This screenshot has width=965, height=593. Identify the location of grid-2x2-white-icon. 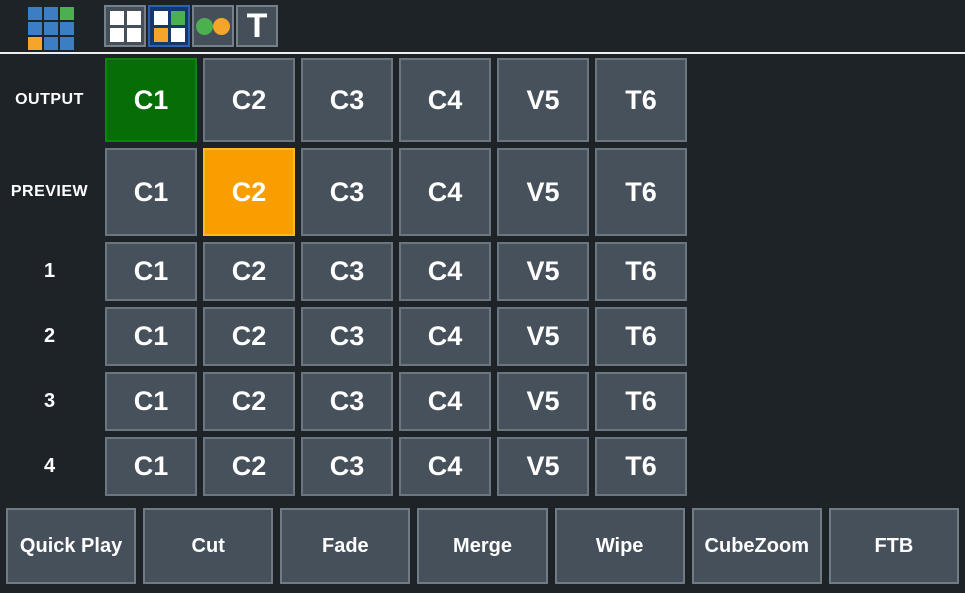
(125, 26).